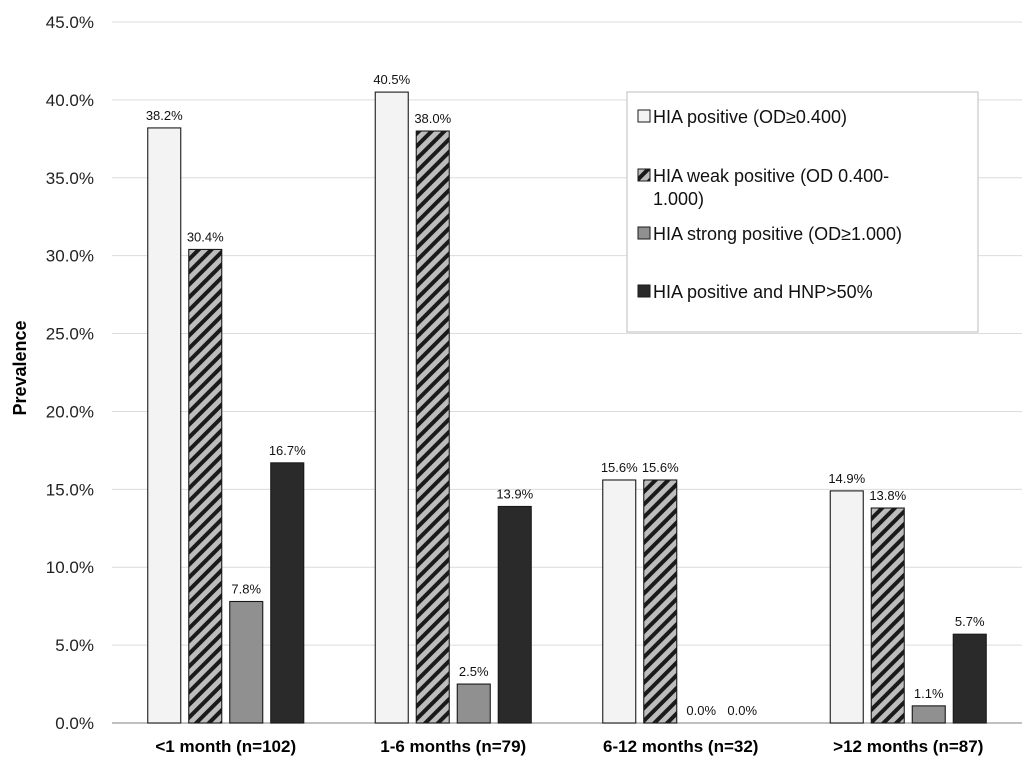 This screenshot has height=765, width=1033. Describe the element at coordinates (970, 621) in the screenshot. I see `data-label: 5.7%` at that location.